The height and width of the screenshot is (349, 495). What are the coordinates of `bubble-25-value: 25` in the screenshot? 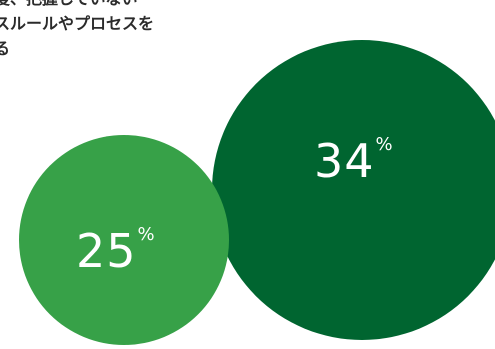 It's located at (106, 251).